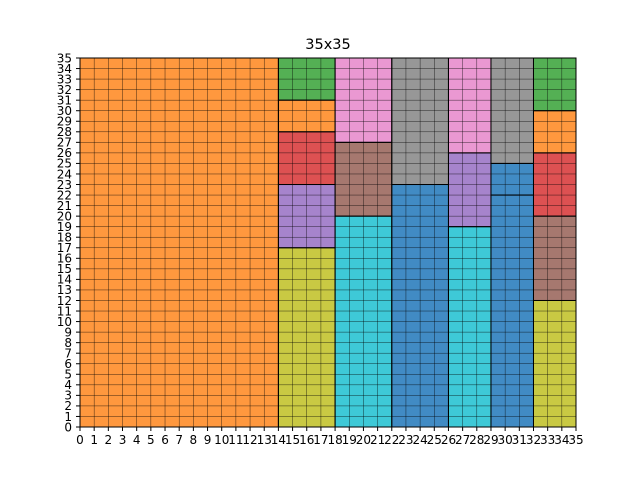  What do you see at coordinates (68, 343) in the screenshot?
I see `y-tick-label: 8` at bounding box center [68, 343].